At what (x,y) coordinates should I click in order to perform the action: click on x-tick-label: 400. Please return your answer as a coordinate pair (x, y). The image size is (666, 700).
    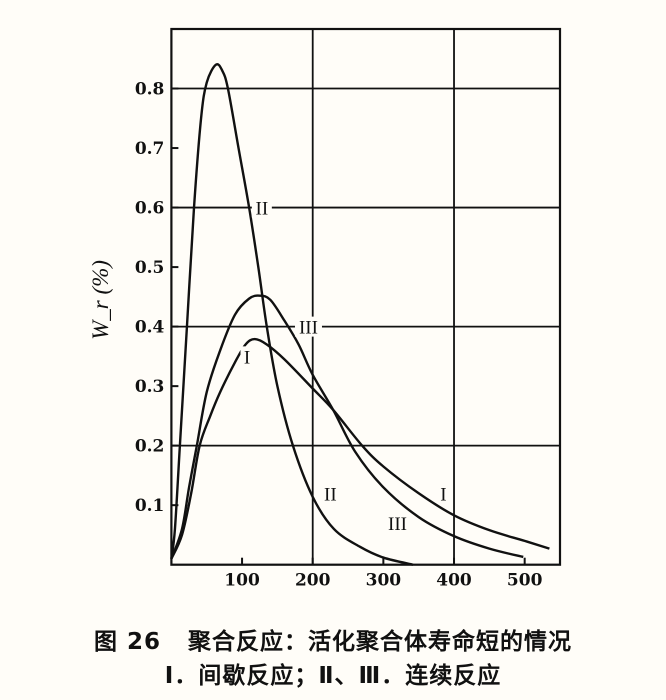
    Looking at the image, I should click on (454, 581).